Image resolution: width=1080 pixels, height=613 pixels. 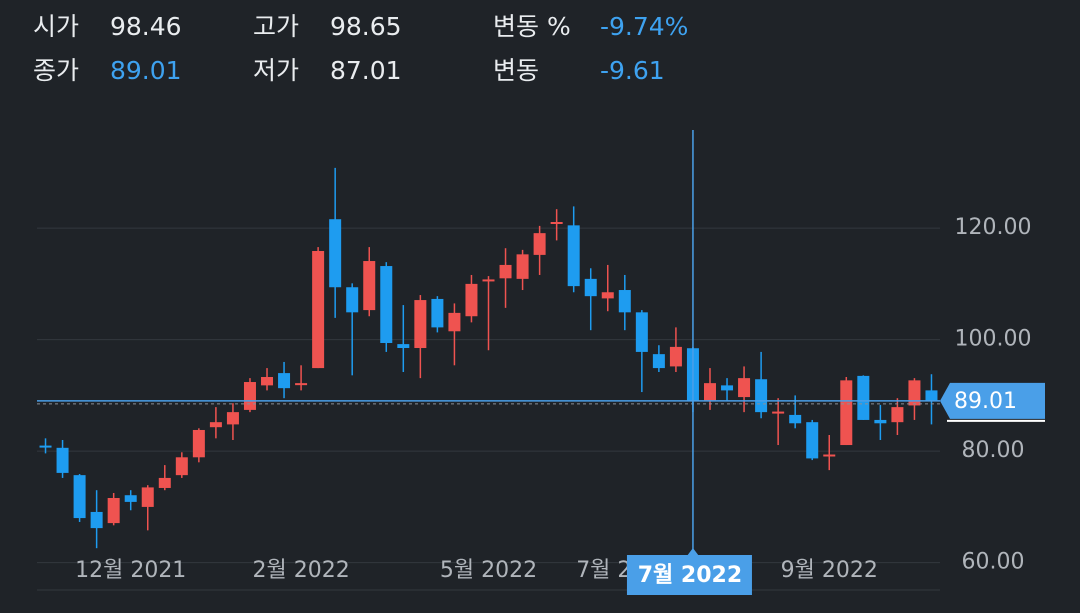 I want to click on info-label: 저가, so click(x=276, y=70).